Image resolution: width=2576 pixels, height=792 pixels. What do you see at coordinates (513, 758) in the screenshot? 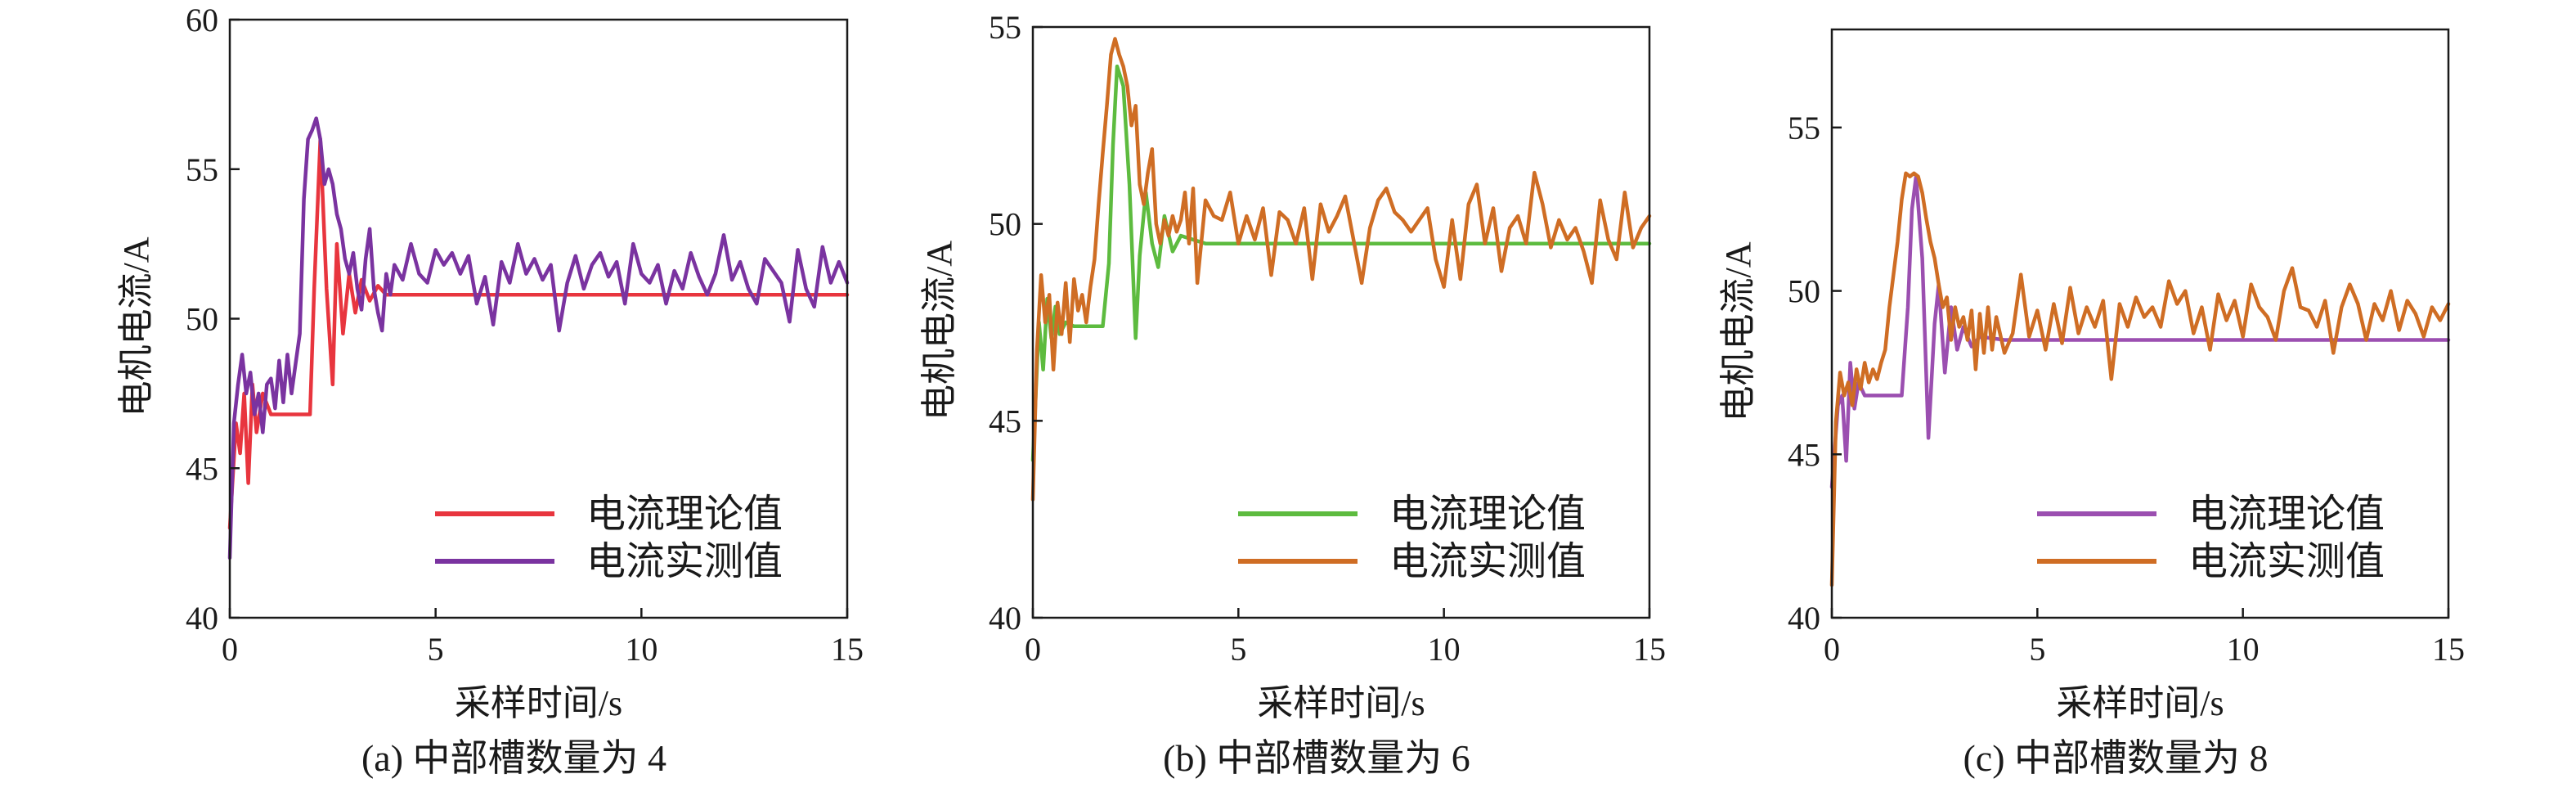
I see `panel-caption: (a) 中部槽数量为 4` at bounding box center [513, 758].